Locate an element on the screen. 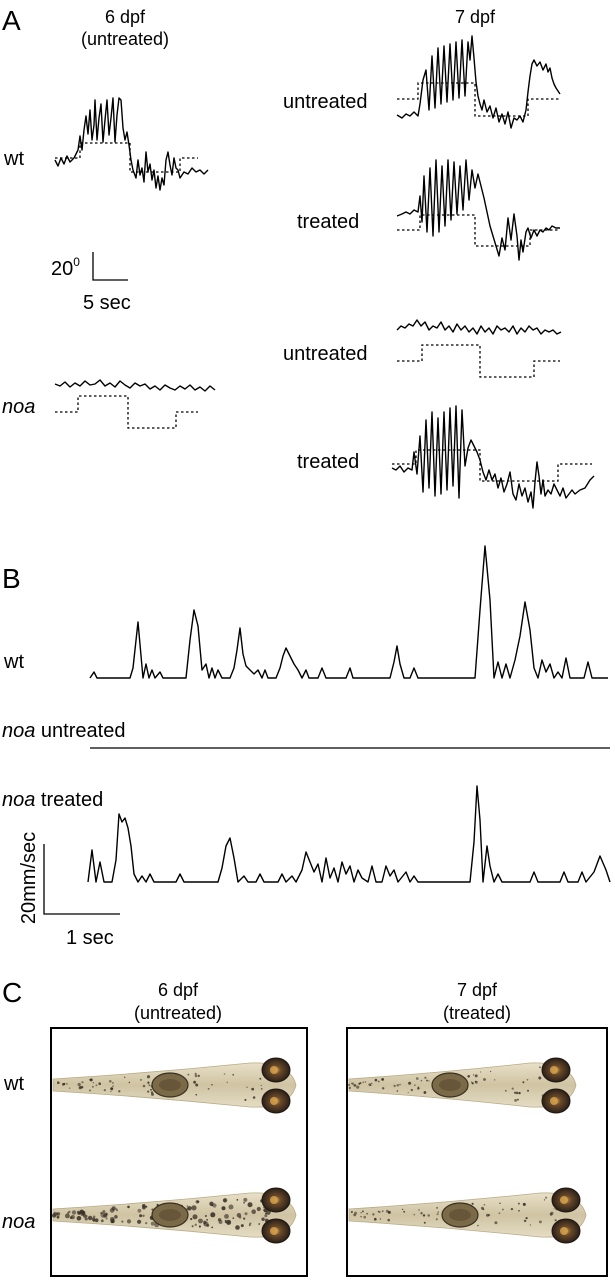 This screenshot has height=1280, width=615. larva-wt-6dpf is located at coordinates (174, 1085).